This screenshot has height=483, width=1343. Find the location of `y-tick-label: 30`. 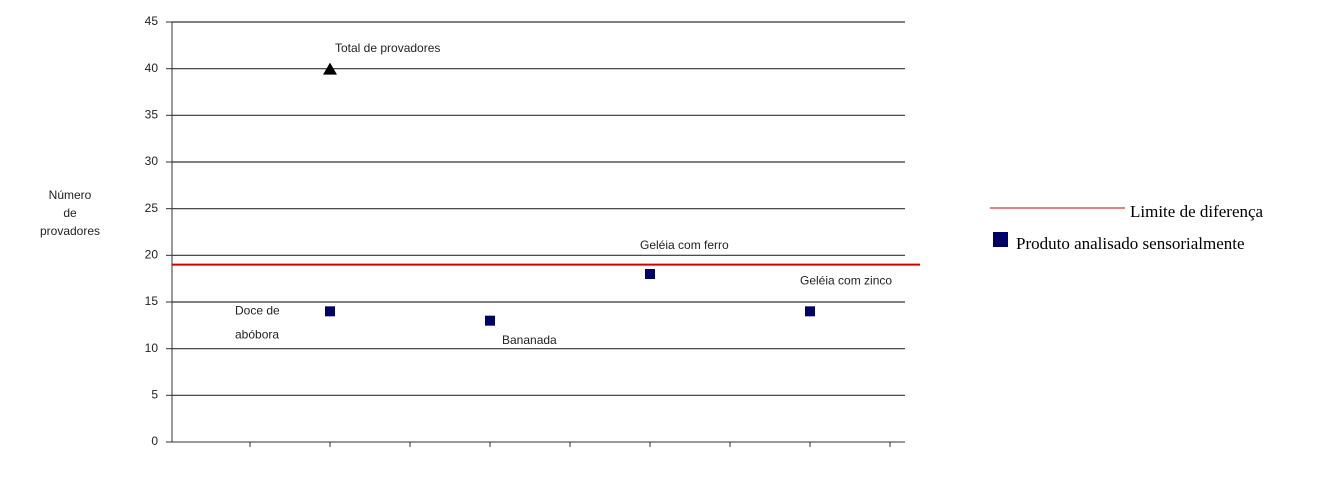

y-tick-label: 30 is located at coordinates (152, 161).